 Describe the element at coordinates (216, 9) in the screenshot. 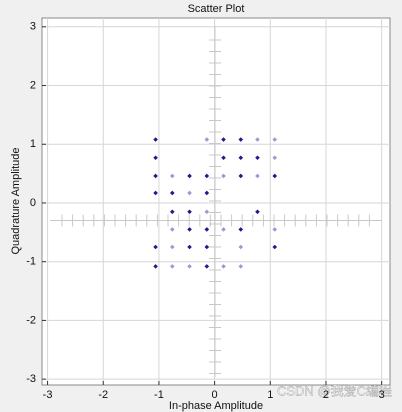

I see `chart-title: Scatter Plot` at that location.